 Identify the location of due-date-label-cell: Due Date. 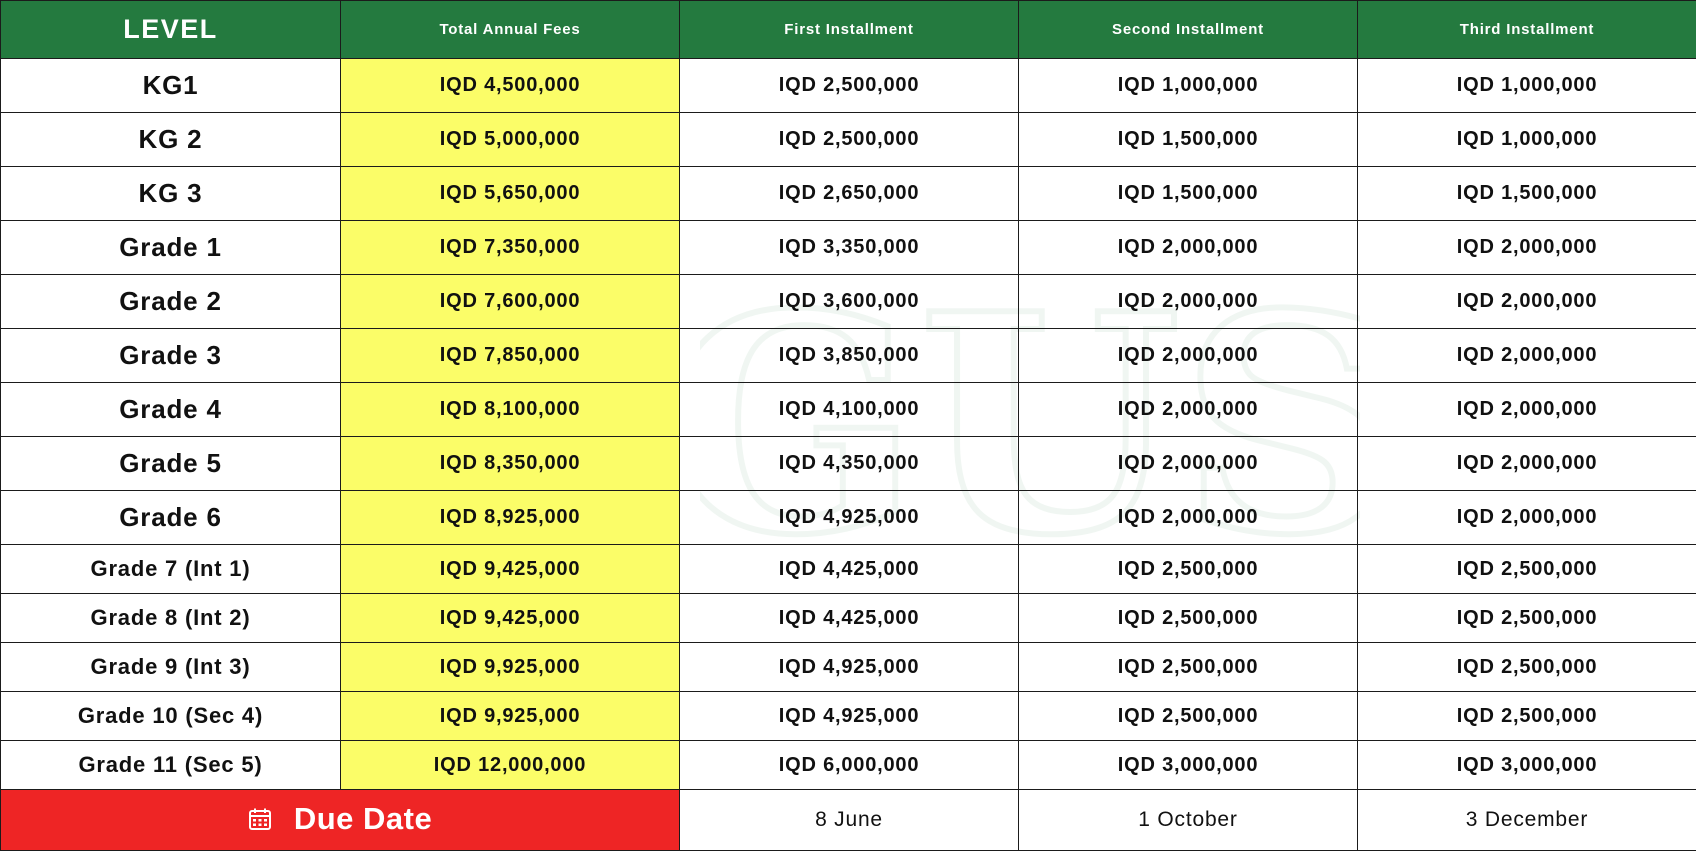
(340, 820).